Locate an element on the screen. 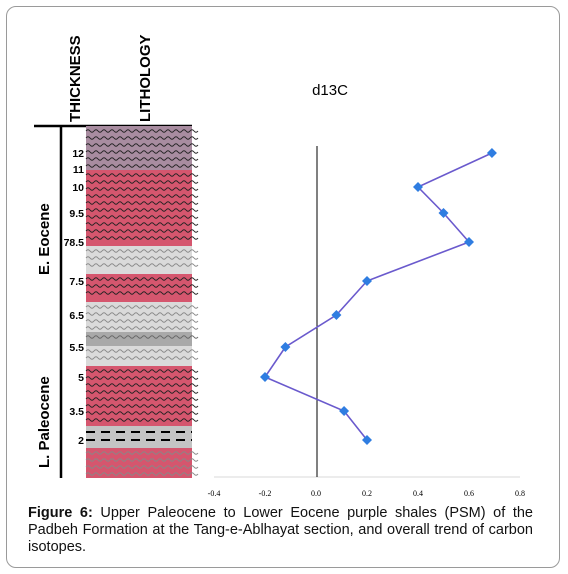 The image size is (568, 574). x-tick-label: -0.2 is located at coordinates (265, 493).